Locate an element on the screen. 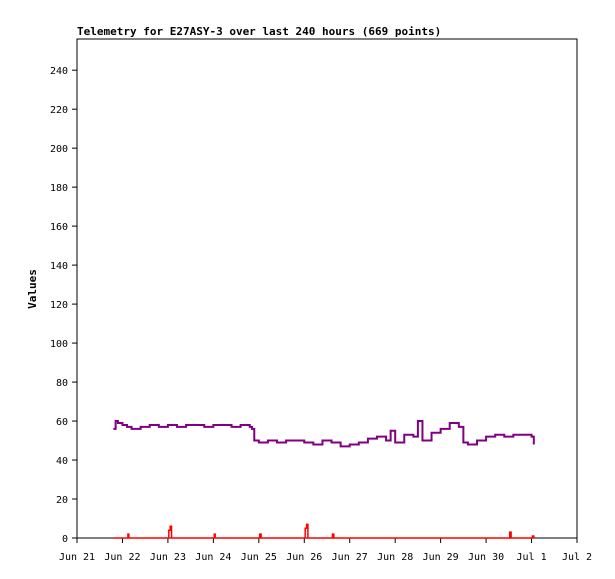  x-tick-label: Jul 2 is located at coordinates (577, 557).